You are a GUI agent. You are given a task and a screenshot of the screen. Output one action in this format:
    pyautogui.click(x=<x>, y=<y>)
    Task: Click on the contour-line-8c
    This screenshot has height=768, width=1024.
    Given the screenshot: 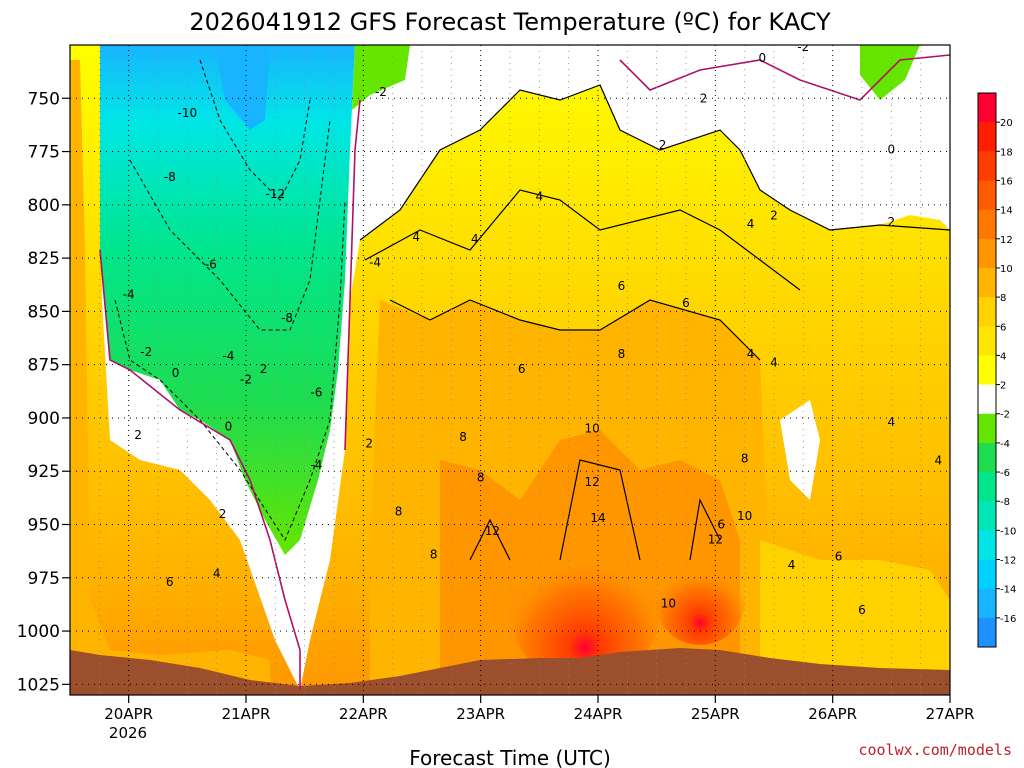 What is the action you would take?
    pyautogui.click(x=575, y=330)
    